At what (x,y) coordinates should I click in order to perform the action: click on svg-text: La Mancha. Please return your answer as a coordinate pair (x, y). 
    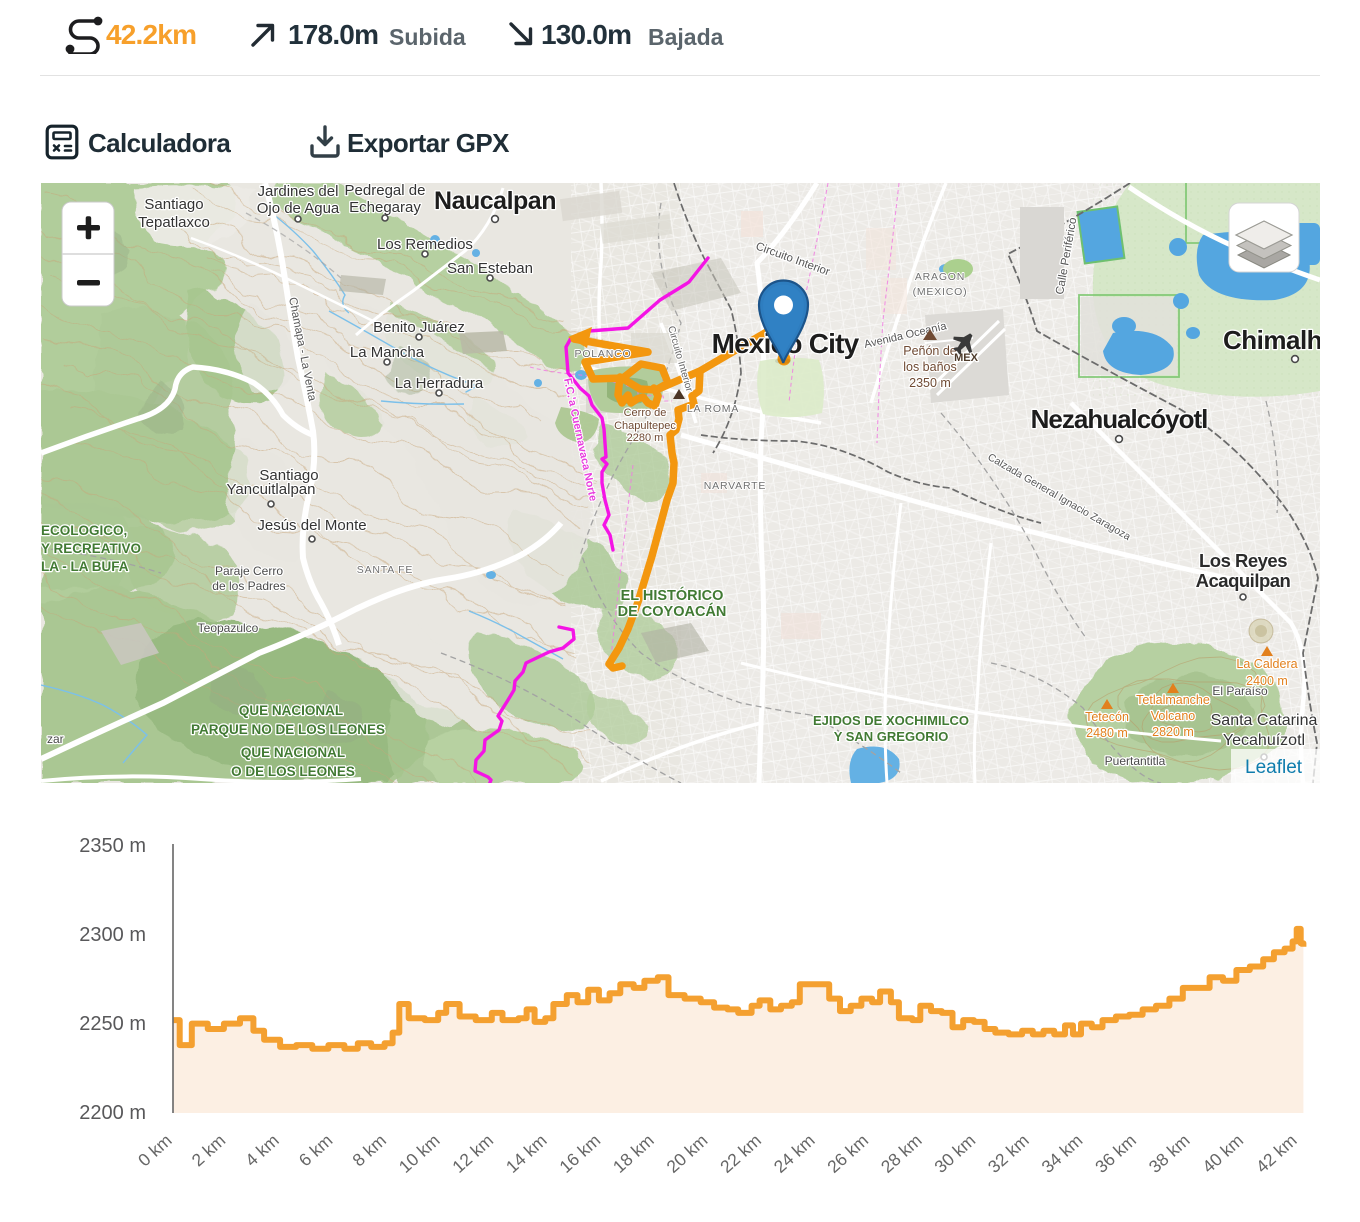
    Looking at the image, I should click on (387, 352).